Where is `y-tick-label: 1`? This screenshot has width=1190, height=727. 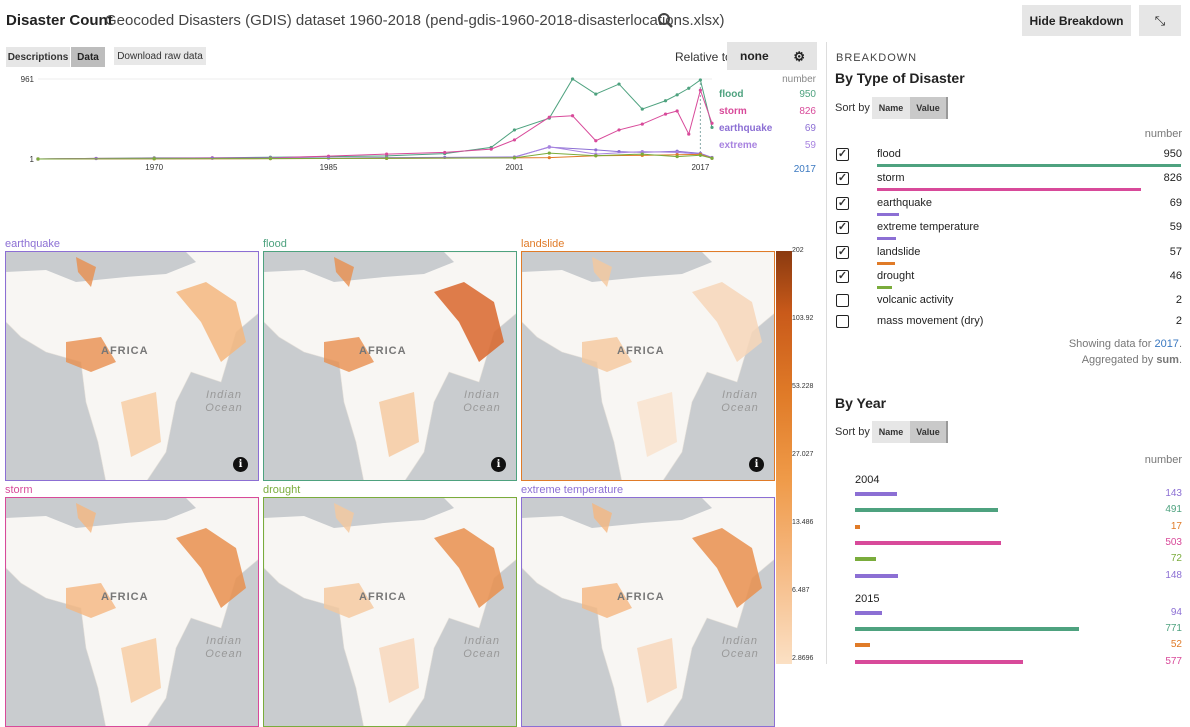 y-tick-label: 1 is located at coordinates (32, 159).